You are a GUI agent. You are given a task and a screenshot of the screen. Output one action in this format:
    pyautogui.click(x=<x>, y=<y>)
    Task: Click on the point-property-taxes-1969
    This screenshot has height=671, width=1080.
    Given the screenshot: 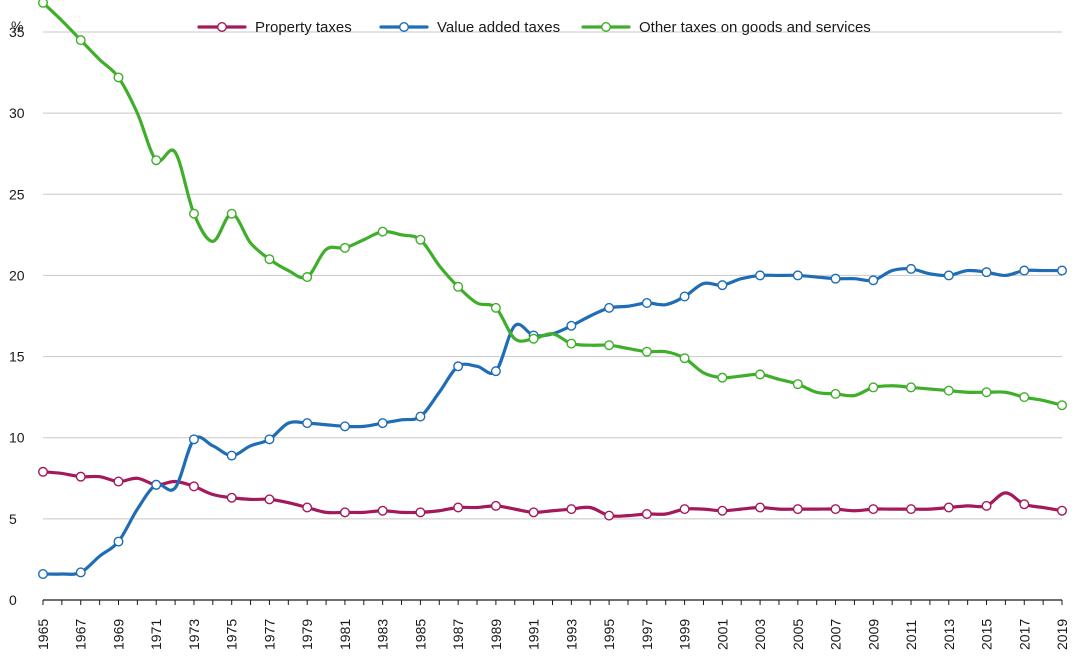 What is the action you would take?
    pyautogui.click(x=118, y=481)
    